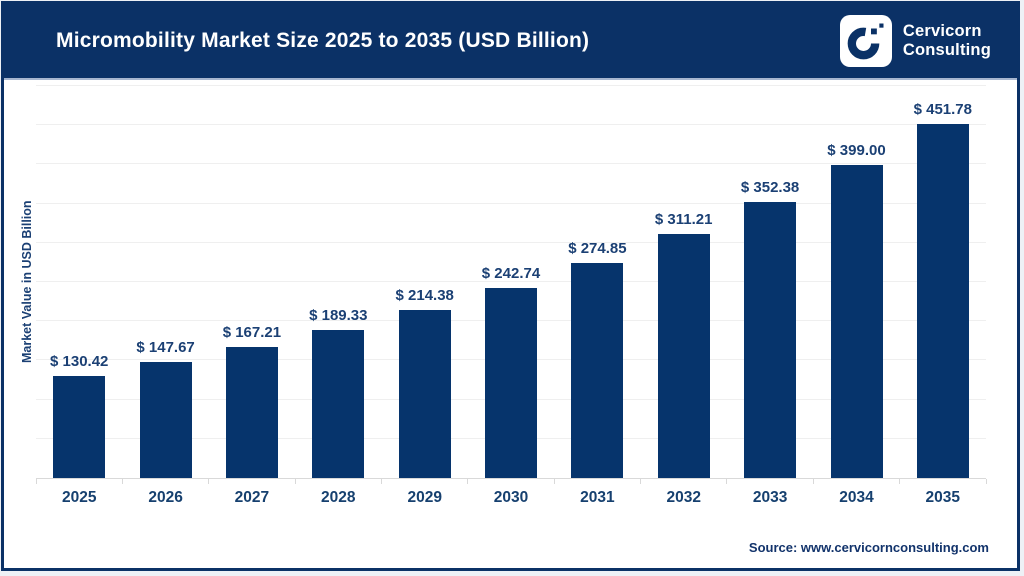  I want to click on x-axis-label: 2029, so click(424, 497).